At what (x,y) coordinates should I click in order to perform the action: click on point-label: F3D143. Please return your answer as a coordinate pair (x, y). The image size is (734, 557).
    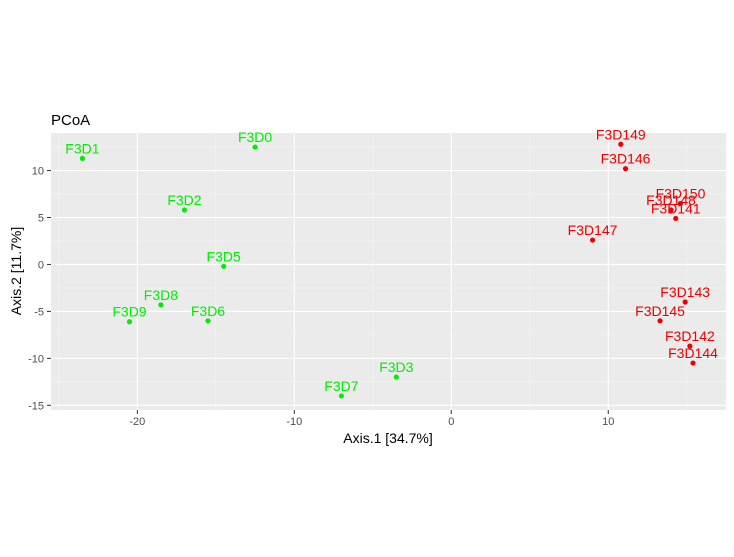
    Looking at the image, I should click on (685, 292).